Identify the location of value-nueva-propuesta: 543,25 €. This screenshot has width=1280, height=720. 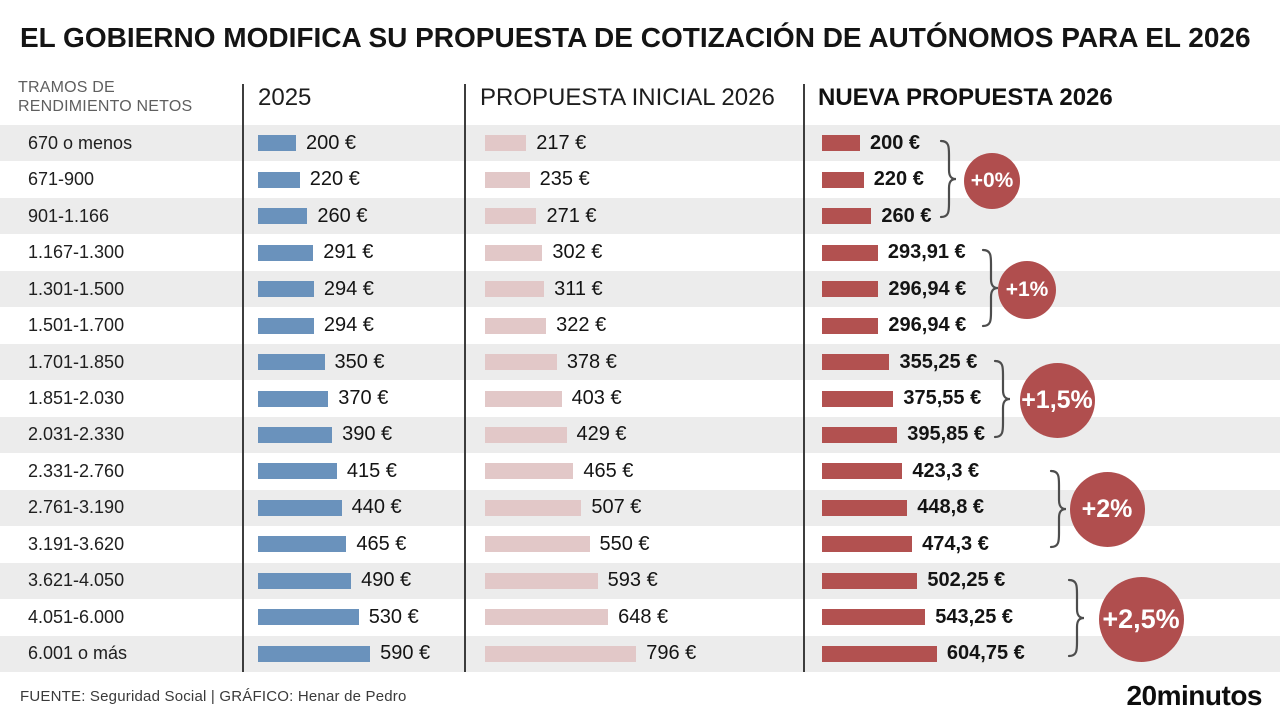
(974, 616).